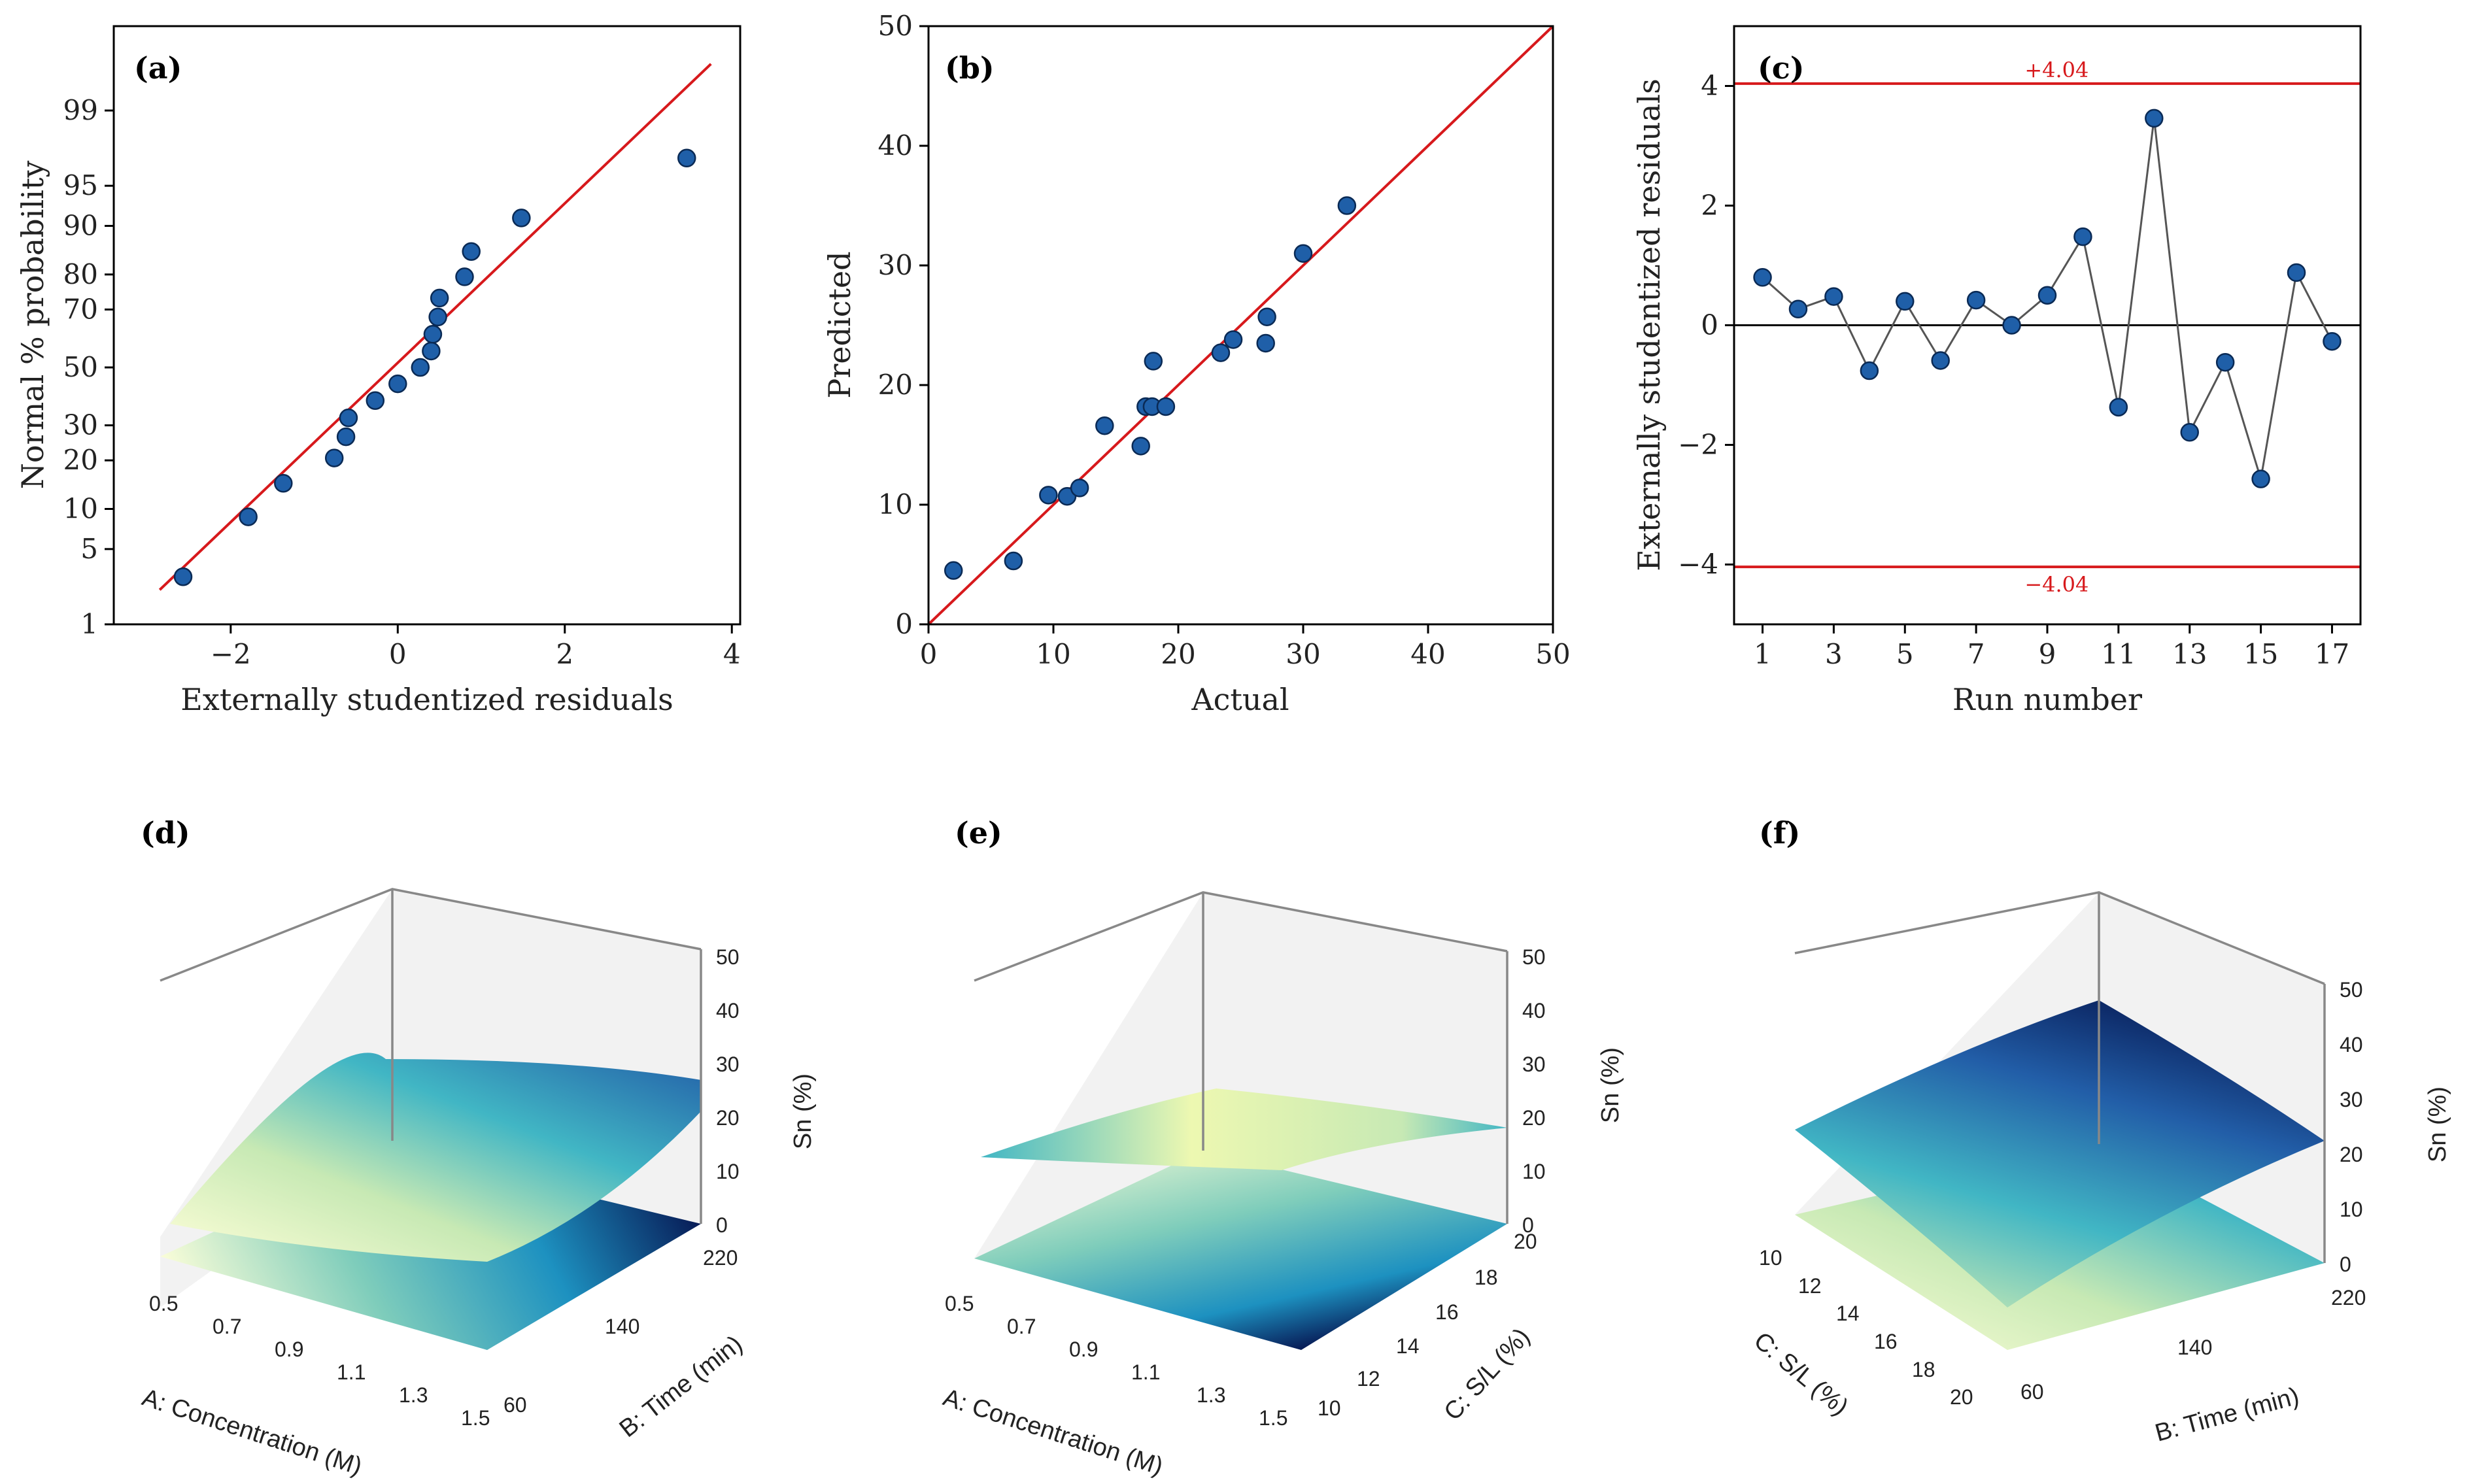 The image size is (2471, 1484). Describe the element at coordinates (1303, 654) in the screenshot. I see `b-x-tick-label: 30` at that location.